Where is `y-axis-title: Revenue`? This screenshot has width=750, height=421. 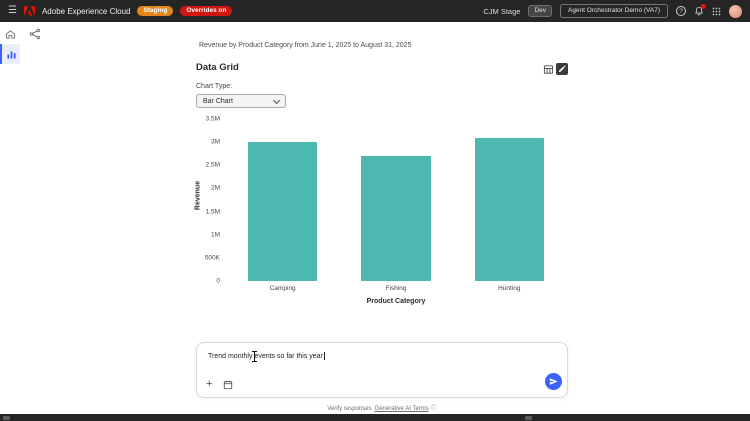
y-axis-title: Revenue is located at coordinates (198, 195).